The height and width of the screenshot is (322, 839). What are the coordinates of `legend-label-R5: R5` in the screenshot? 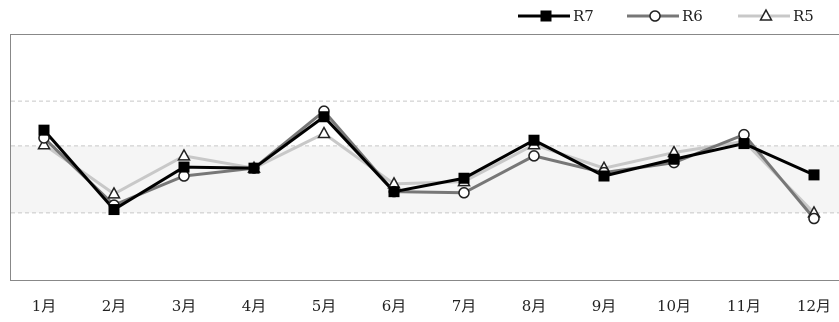 It's located at (803, 16).